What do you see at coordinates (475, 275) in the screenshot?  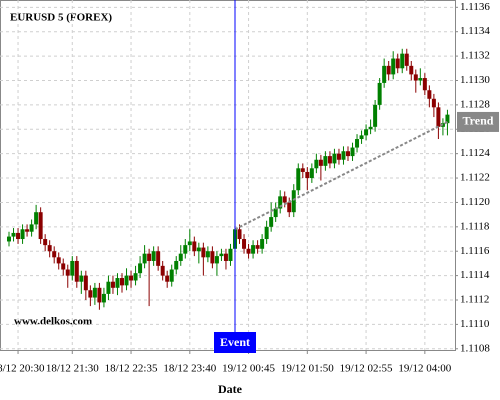 I see `y-tick-label: 1.1114` at bounding box center [475, 275].